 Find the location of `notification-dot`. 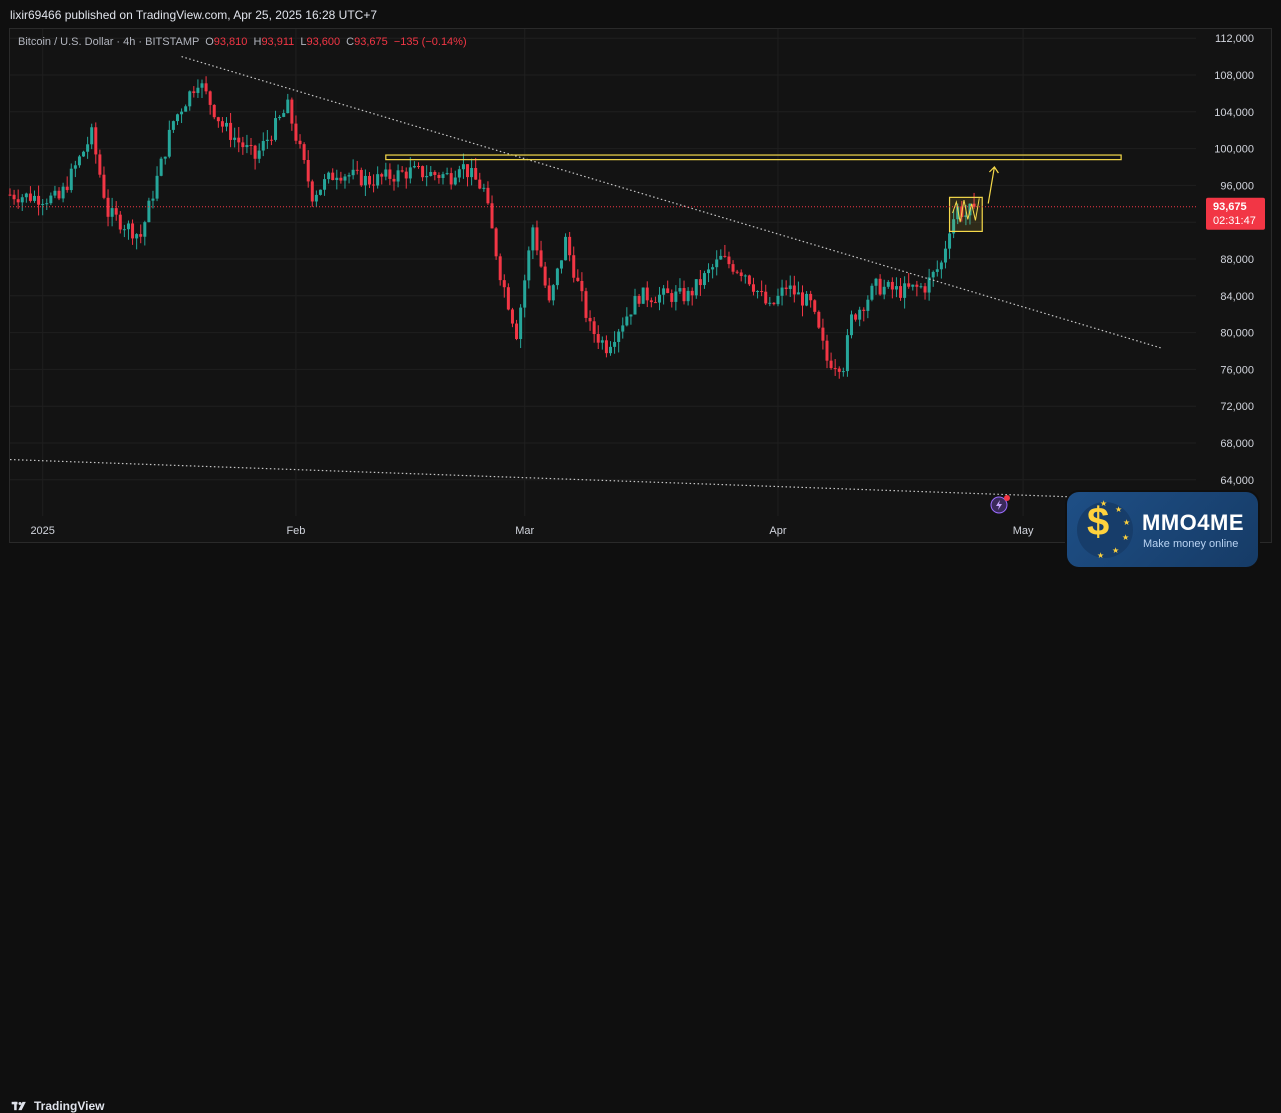

notification-dot is located at coordinates (1007, 498).